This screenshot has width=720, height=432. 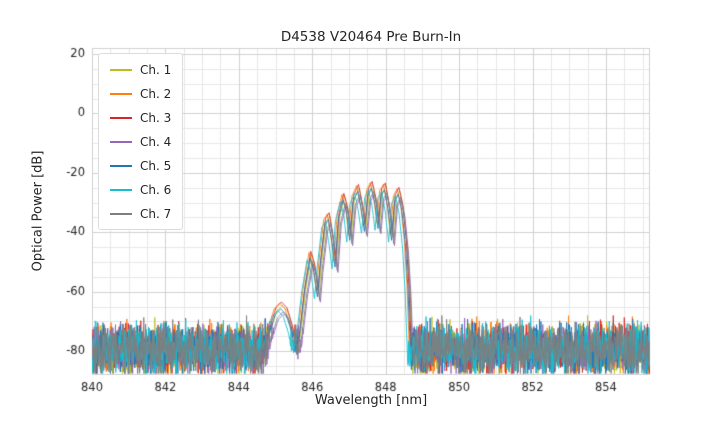 I want to click on legend-item: Ch. 4, so click(x=140, y=141).